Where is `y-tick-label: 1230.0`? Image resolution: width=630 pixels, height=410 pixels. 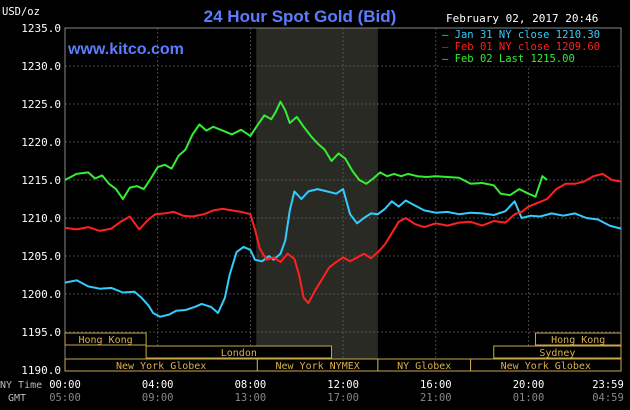
y-tick-label: 1230.0 is located at coordinates (41, 66).